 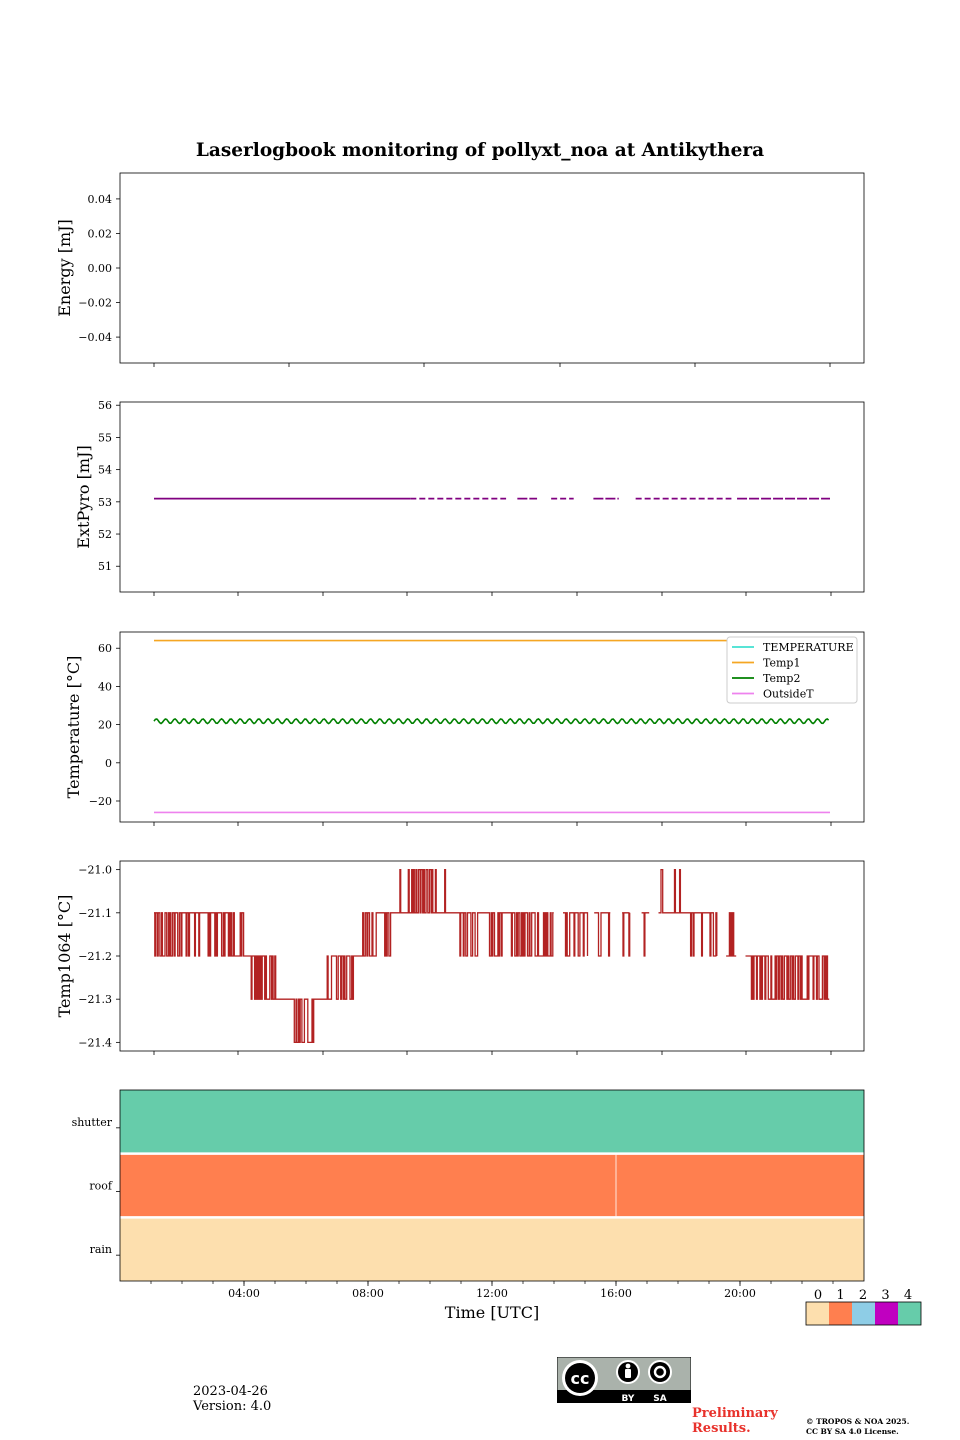 What do you see at coordinates (818, 1295) in the screenshot?
I see `colorbar-tick-label: 0` at bounding box center [818, 1295].